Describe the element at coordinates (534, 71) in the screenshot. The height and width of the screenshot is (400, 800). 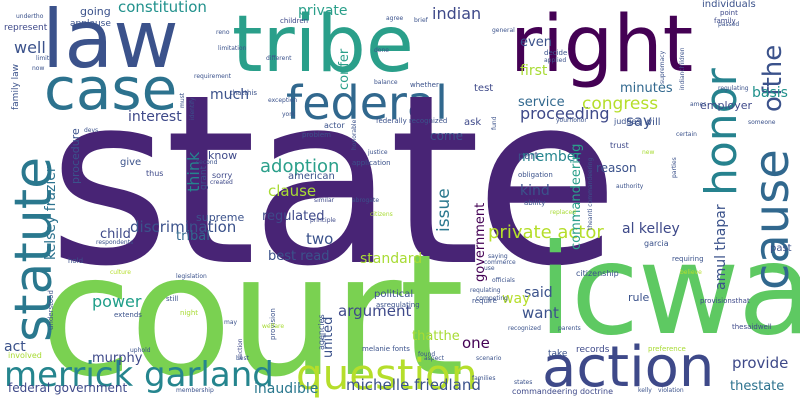
I see `word-first: first` at that location.